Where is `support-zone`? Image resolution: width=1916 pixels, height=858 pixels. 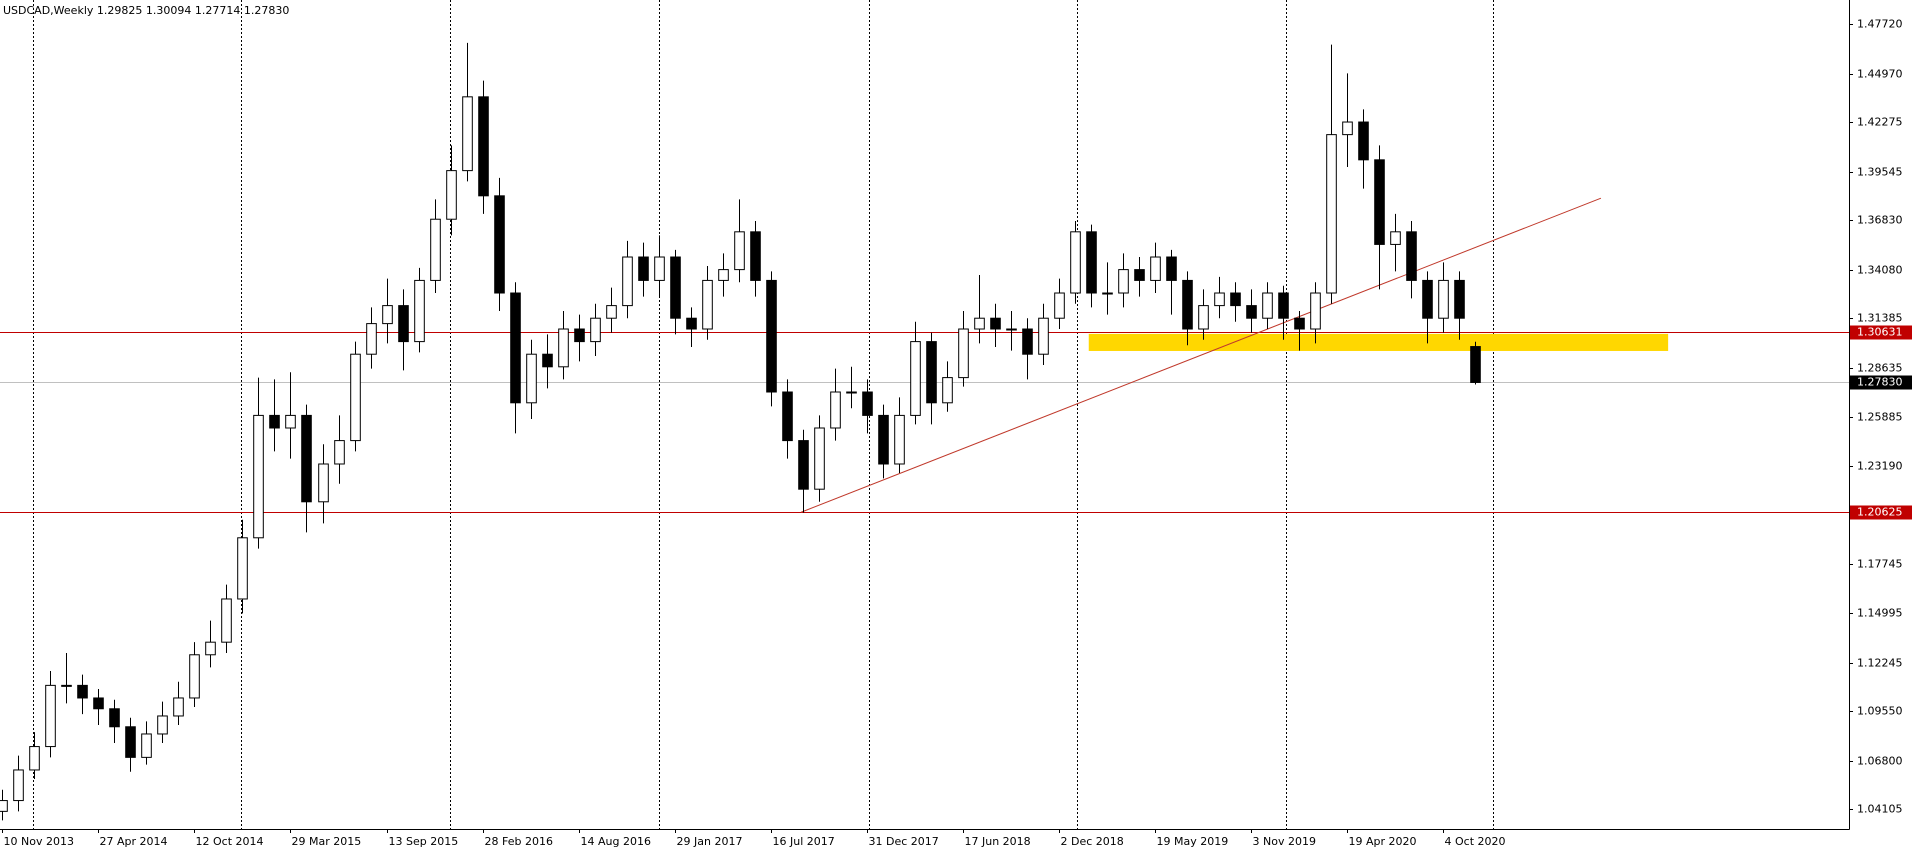
support-zone is located at coordinates (1378, 342).